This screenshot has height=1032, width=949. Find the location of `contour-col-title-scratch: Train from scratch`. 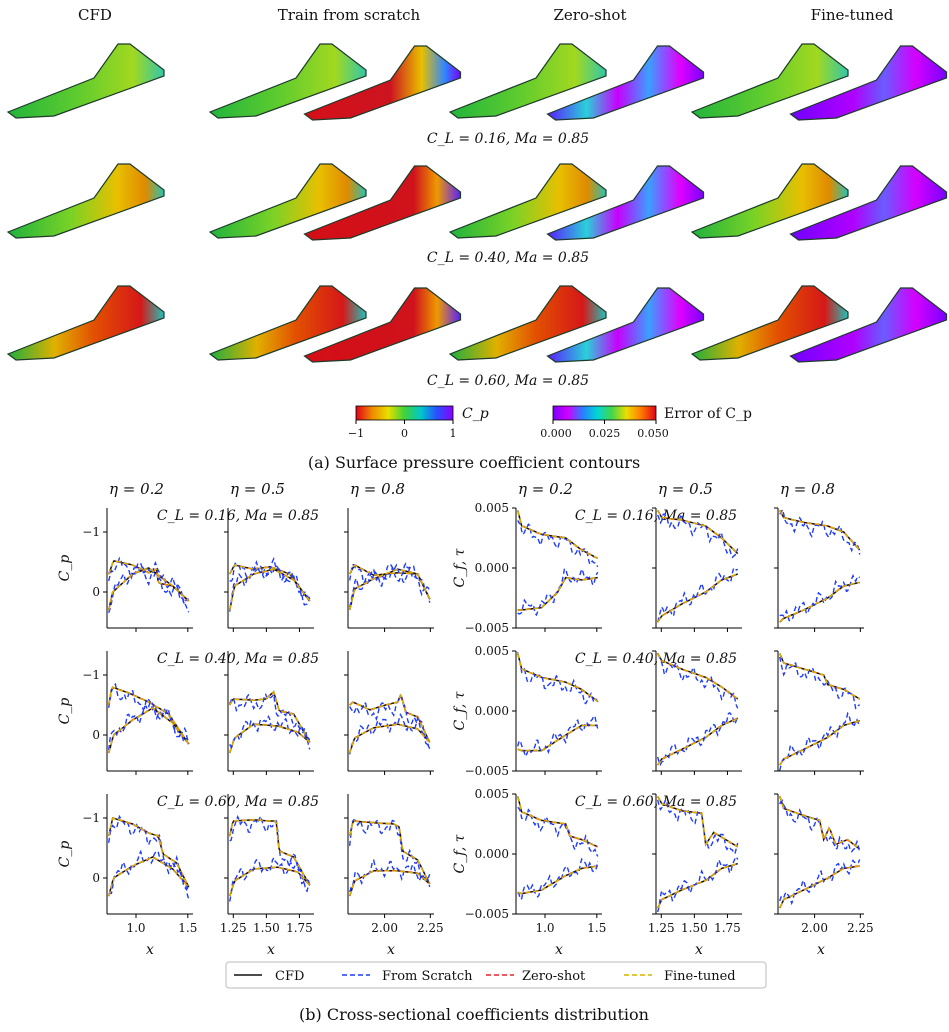

contour-col-title-scratch: Train from scratch is located at coordinates (349, 15).